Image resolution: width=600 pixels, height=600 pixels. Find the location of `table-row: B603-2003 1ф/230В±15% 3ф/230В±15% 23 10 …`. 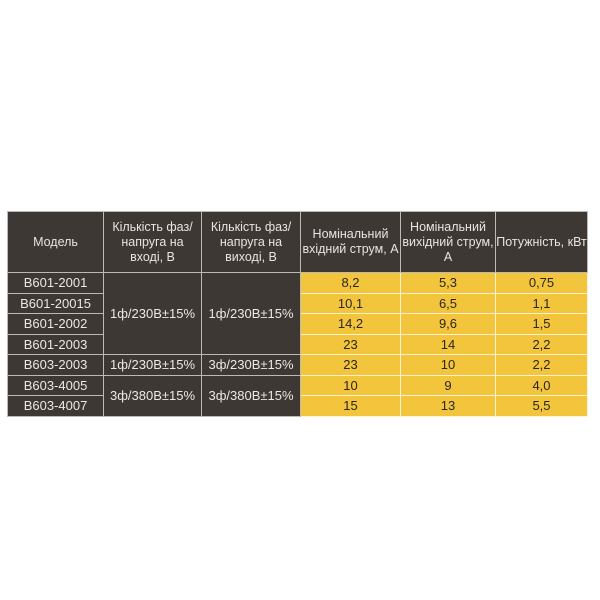

table-row: B603-2003 1ф/230В±15% 3ф/230В±15% 23 10 … is located at coordinates (297, 365).